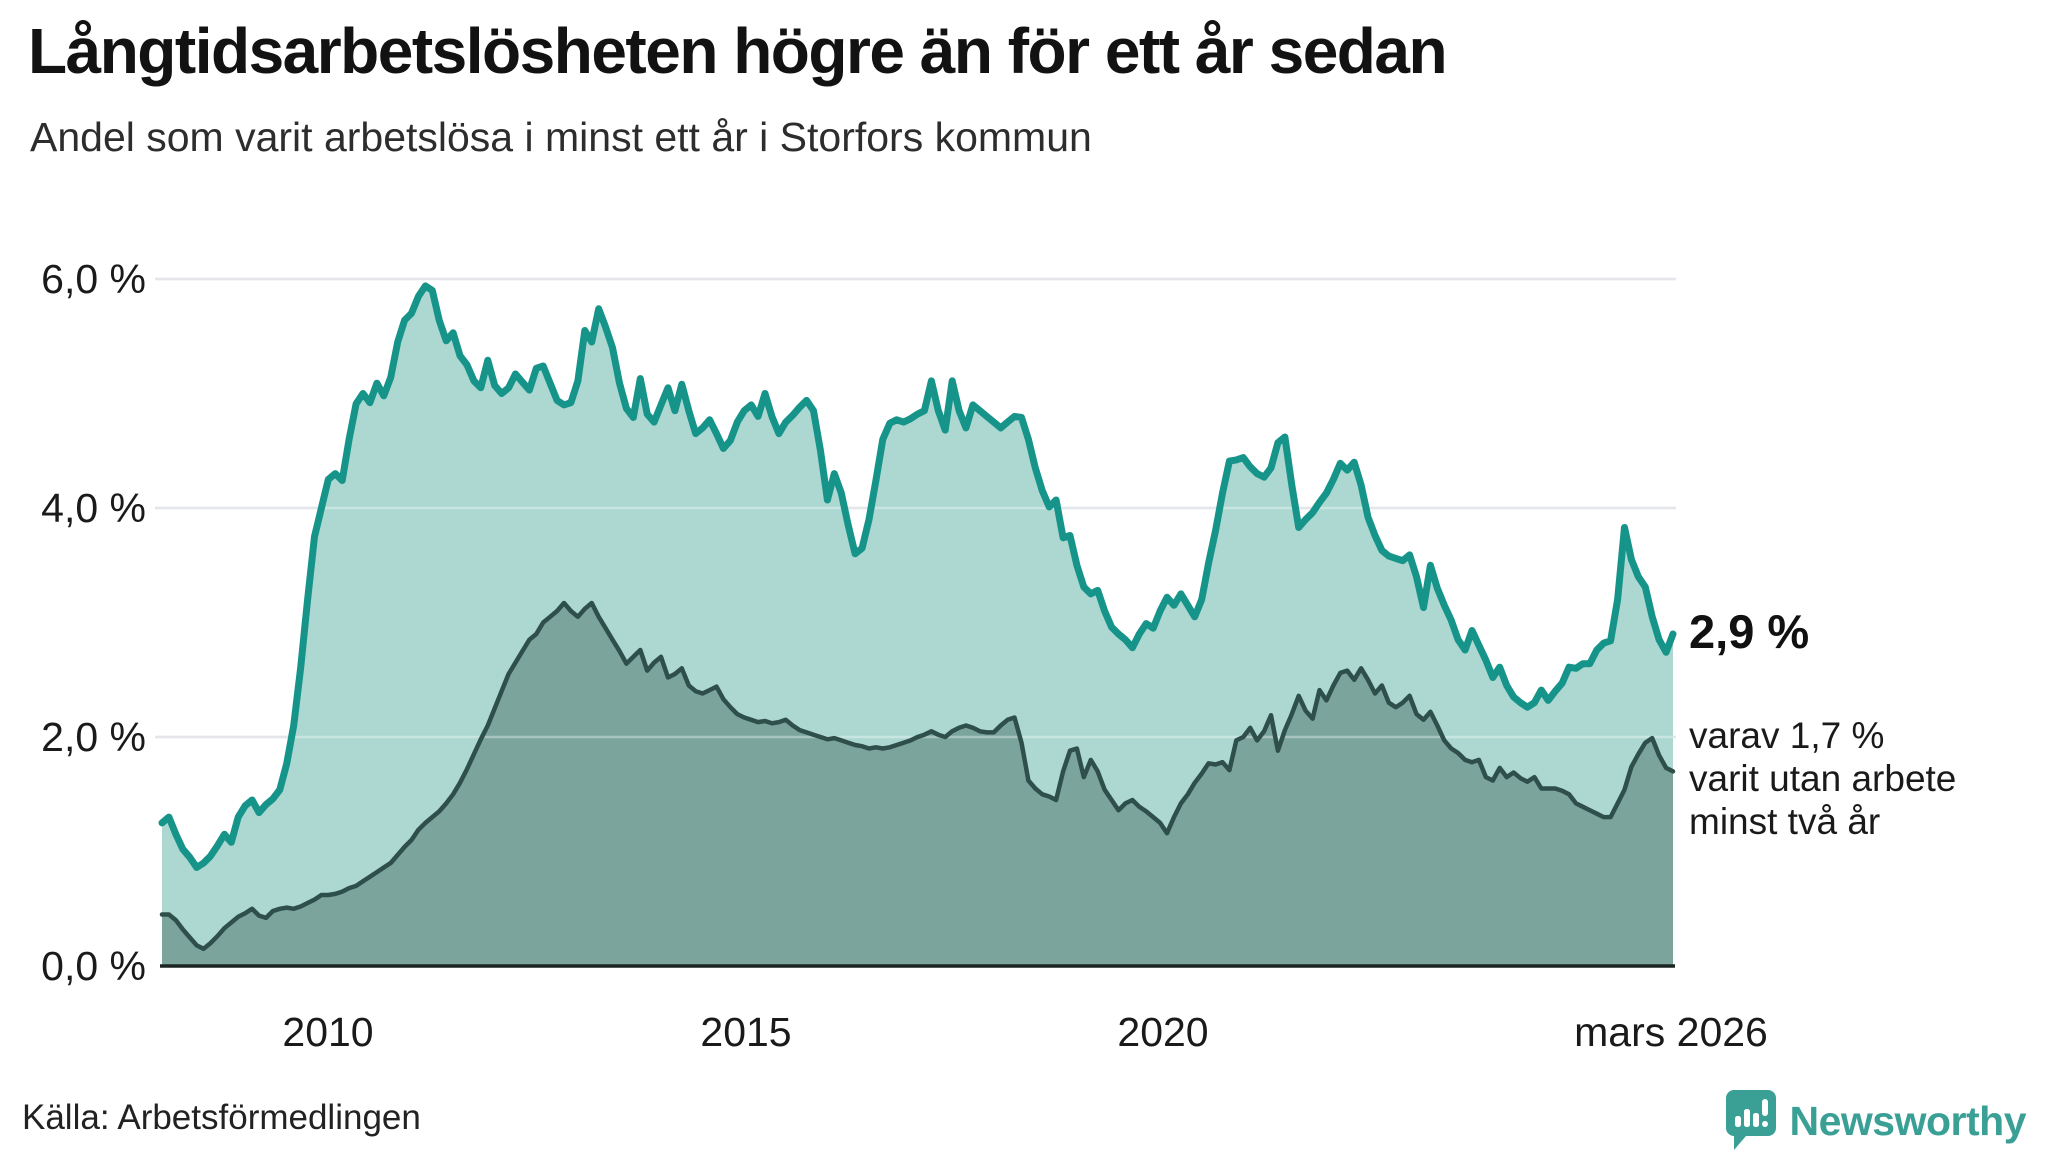 The image size is (2048, 1152). What do you see at coordinates (221, 1117) in the screenshot?
I see `source-caption: Källa: Arbetsförmedlingen` at bounding box center [221, 1117].